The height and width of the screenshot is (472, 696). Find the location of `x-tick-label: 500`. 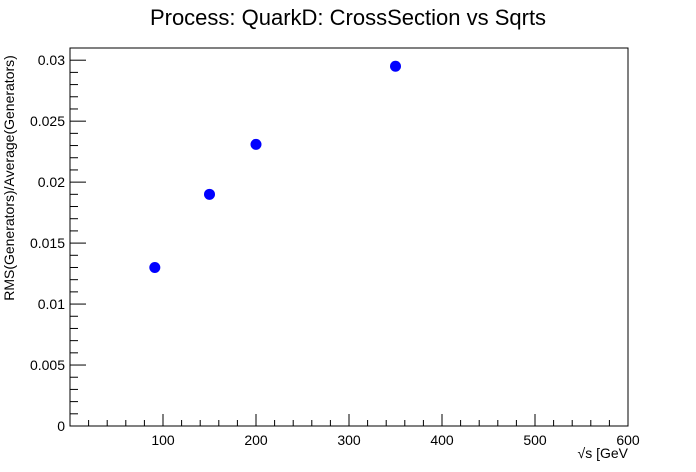

x-tick-label: 500 is located at coordinates (535, 440).